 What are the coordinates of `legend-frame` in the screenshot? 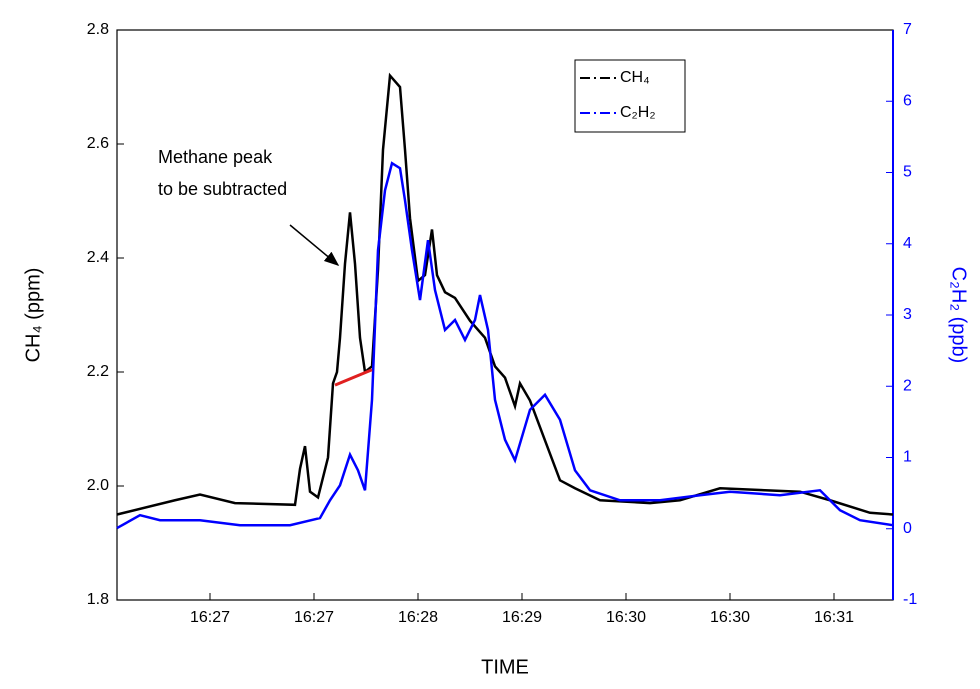 It's located at (630, 96).